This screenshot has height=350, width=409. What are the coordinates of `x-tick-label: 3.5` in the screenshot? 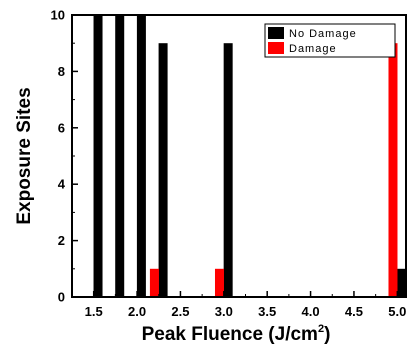 It's located at (267, 311).